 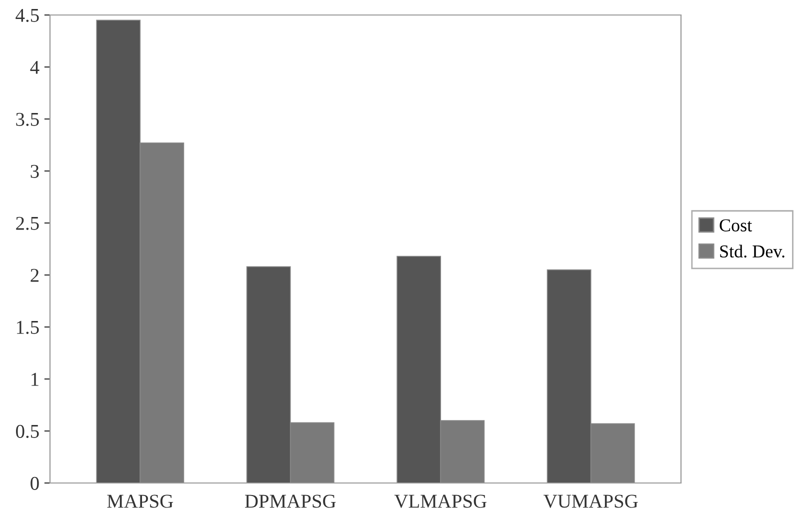 What do you see at coordinates (34, 171) in the screenshot?
I see `y-tick-label: 3` at bounding box center [34, 171].